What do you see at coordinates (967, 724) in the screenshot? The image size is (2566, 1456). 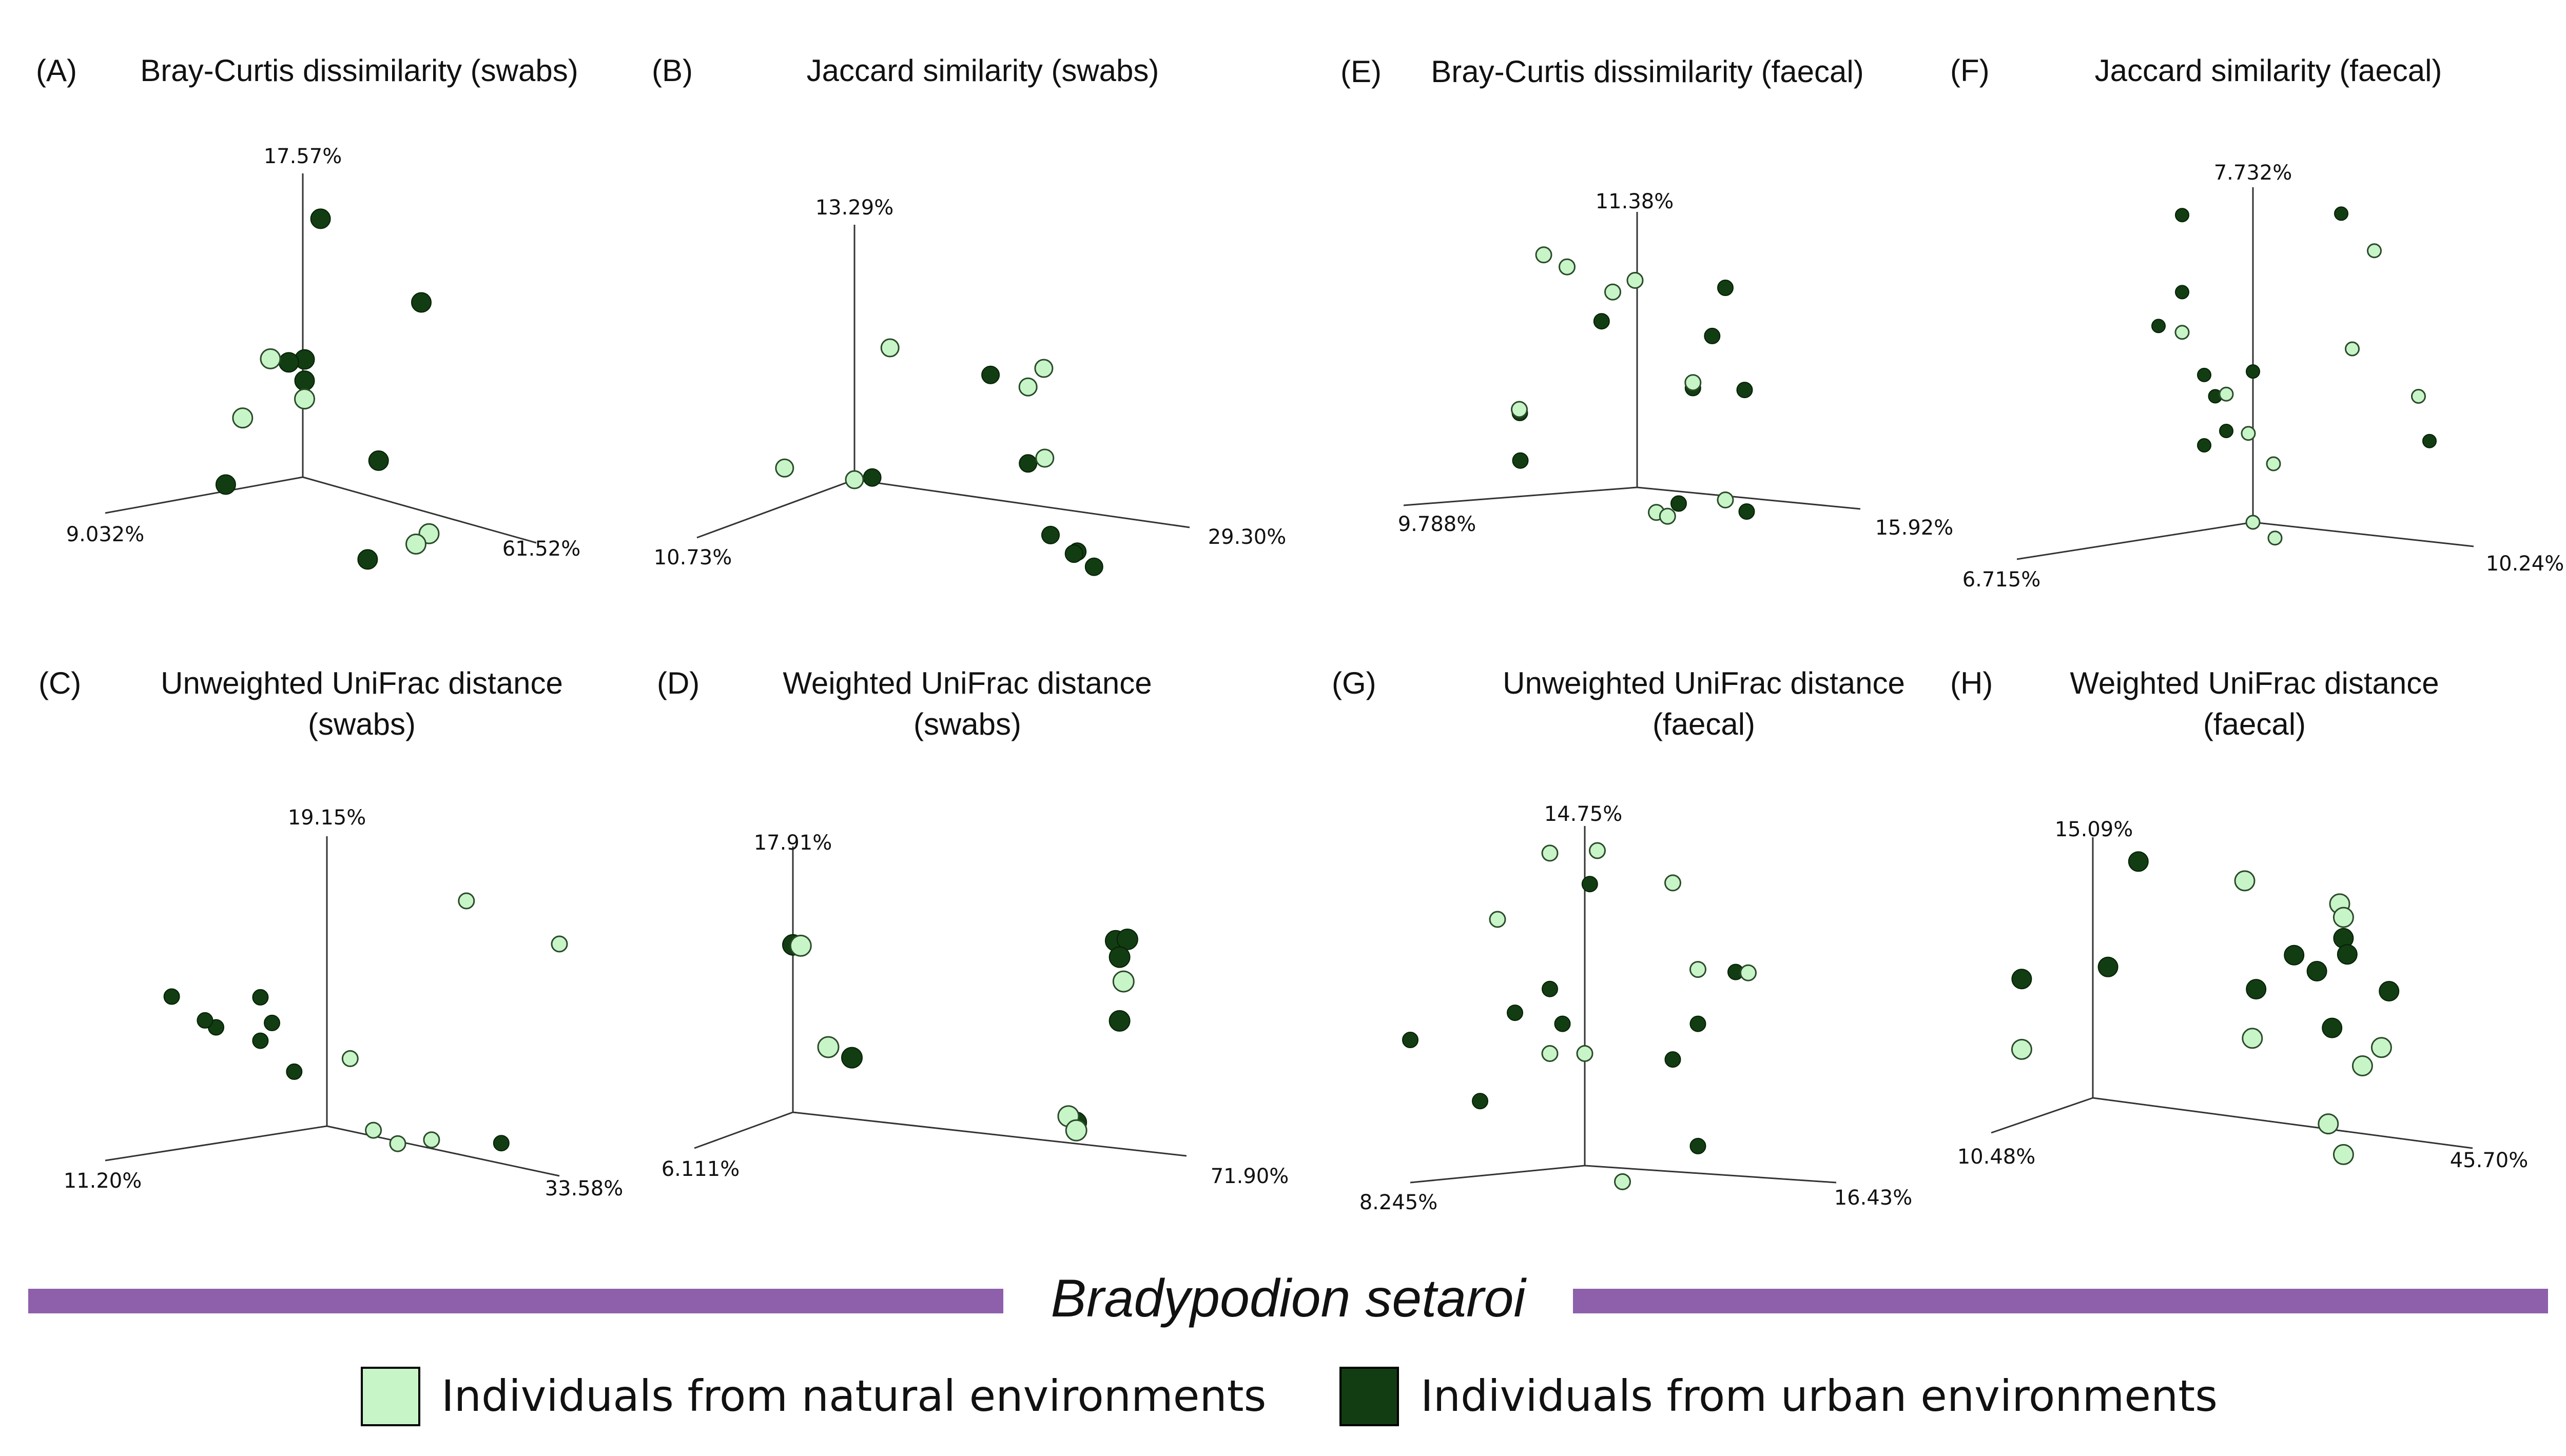 I see `panel-title-line-2: (swabs)` at bounding box center [967, 724].